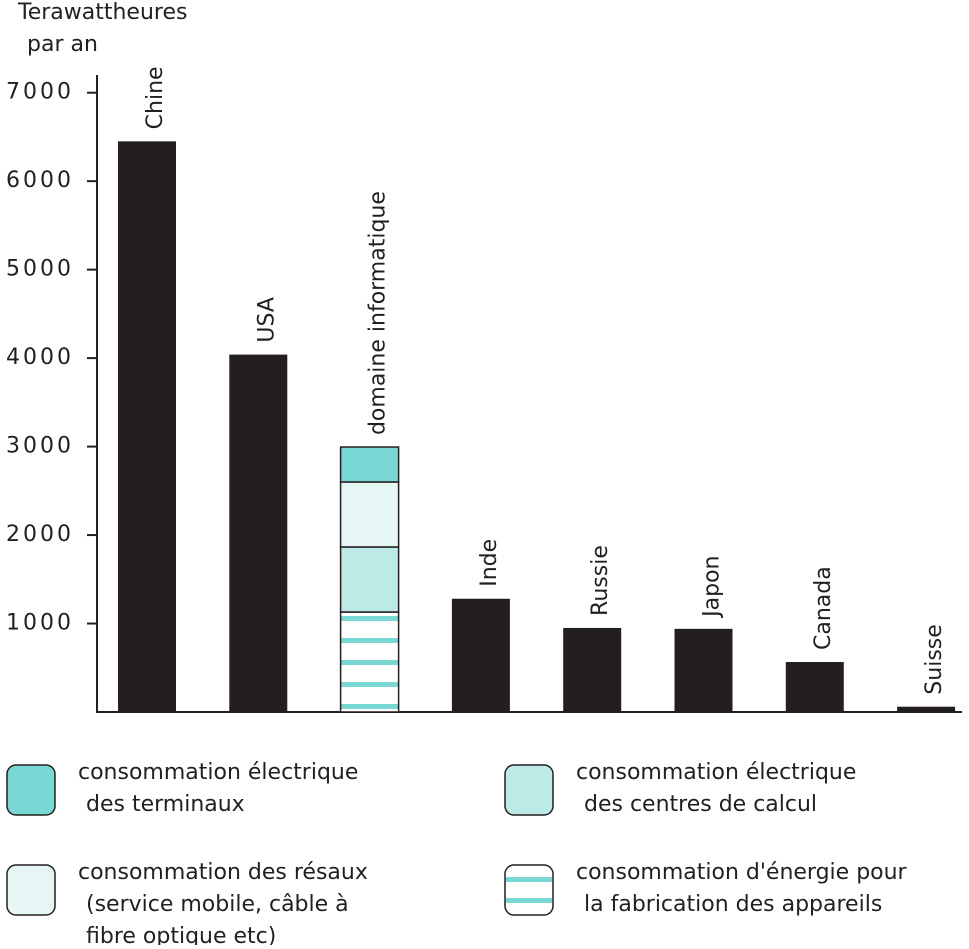  What do you see at coordinates (40, 269) in the screenshot?
I see `y-tick-label: 5000` at bounding box center [40, 269].